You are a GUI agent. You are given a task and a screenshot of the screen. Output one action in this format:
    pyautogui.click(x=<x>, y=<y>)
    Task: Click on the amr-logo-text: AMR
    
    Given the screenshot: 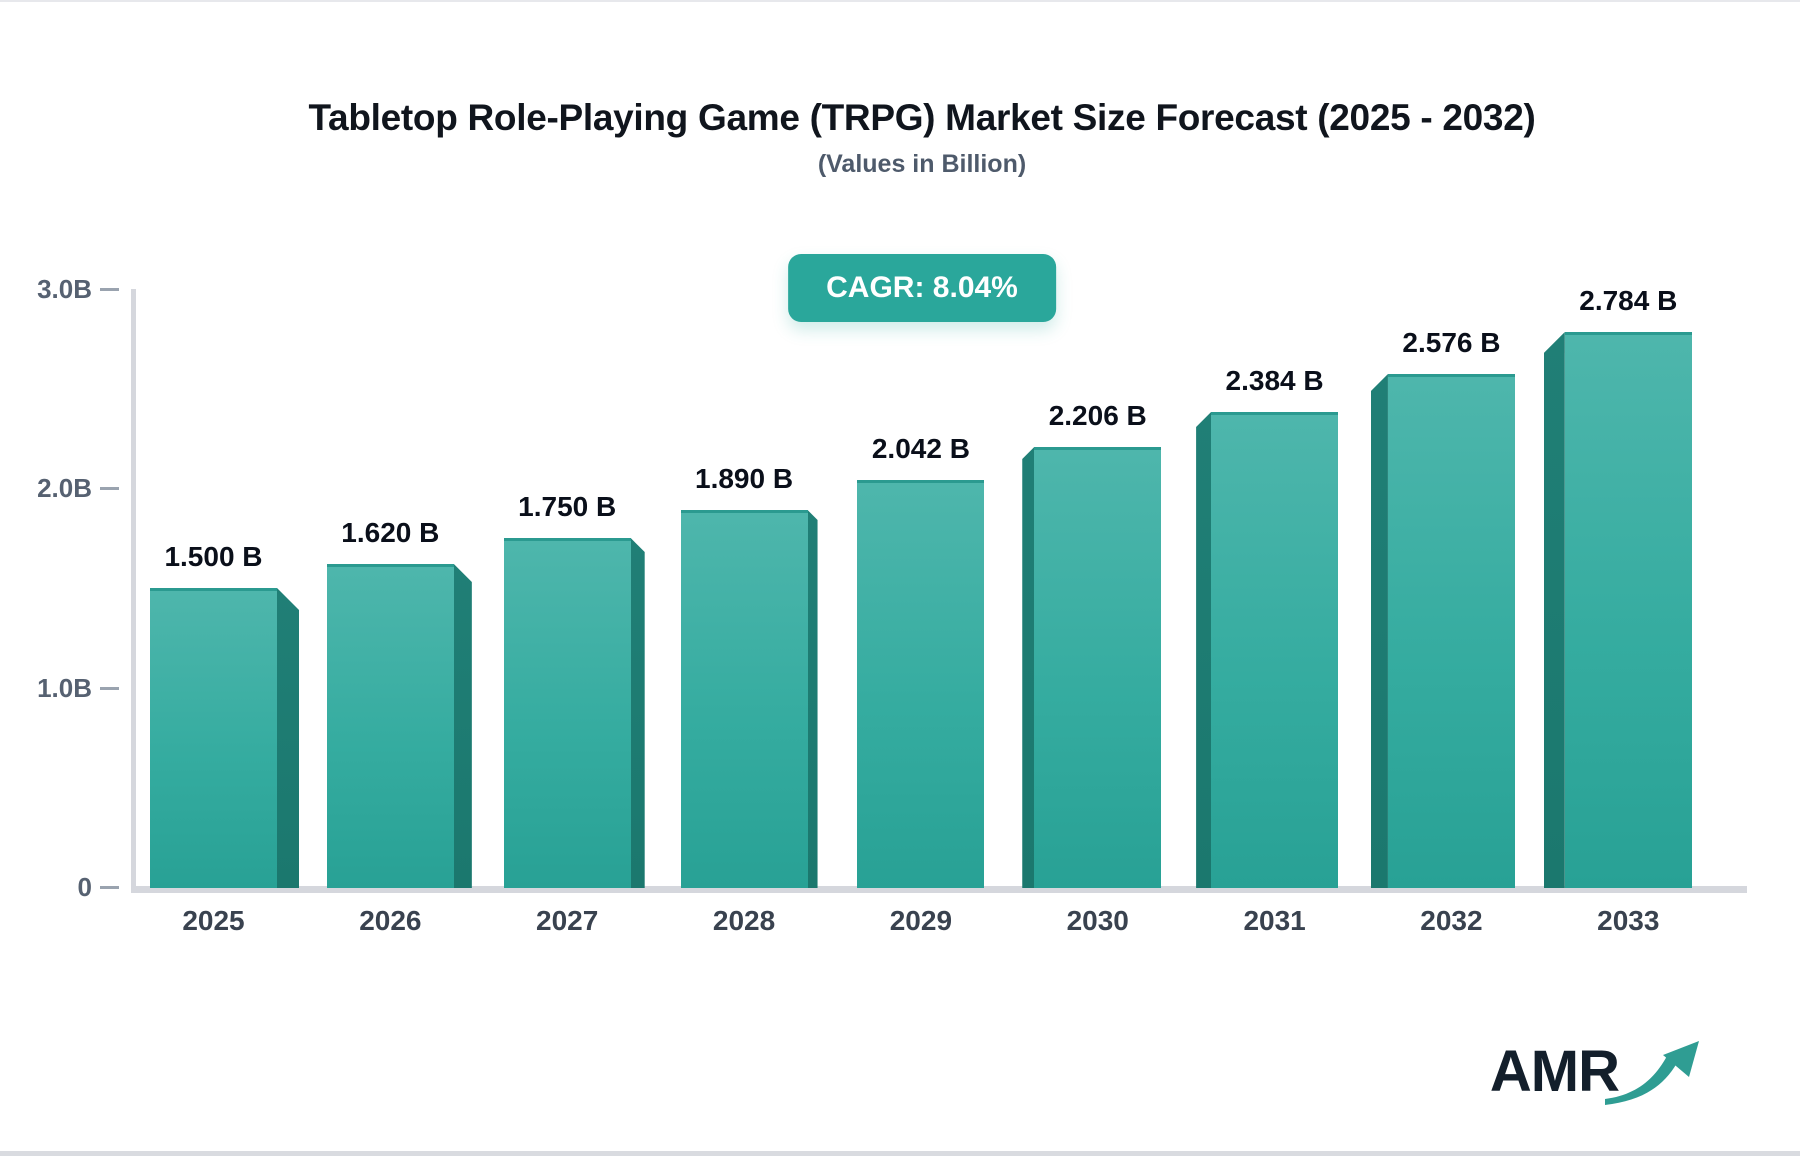 What is the action you would take?
    pyautogui.click(x=1554, y=1071)
    